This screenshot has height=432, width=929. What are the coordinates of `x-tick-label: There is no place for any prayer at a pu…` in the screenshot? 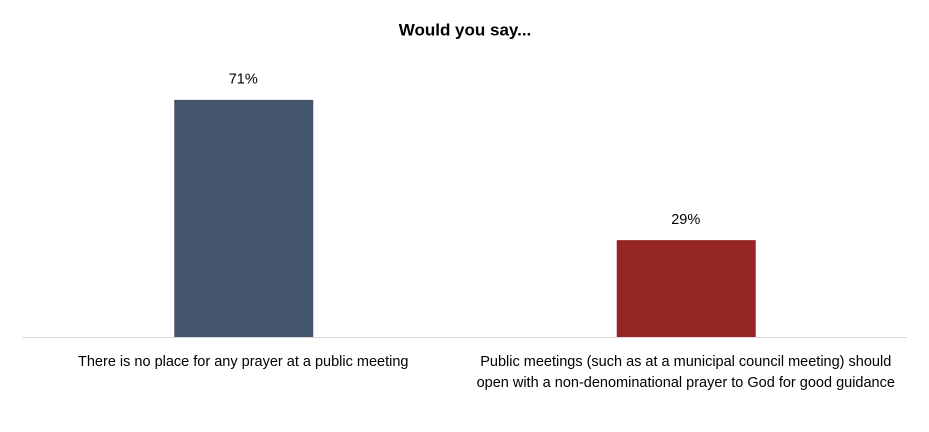 It's located at (243, 362).